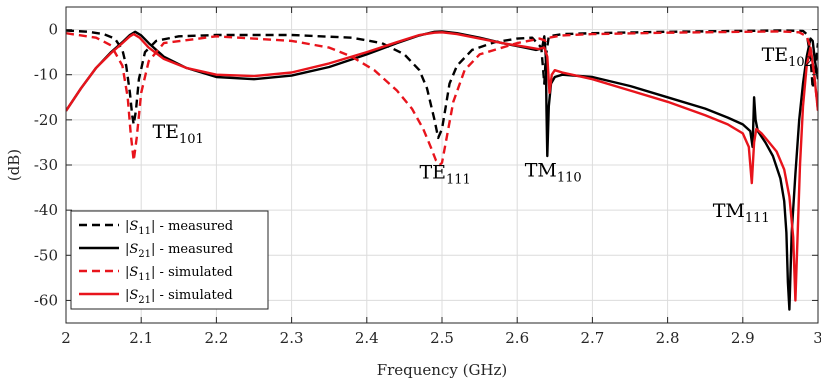  I want to click on x-tick-label: 2, so click(66, 338).